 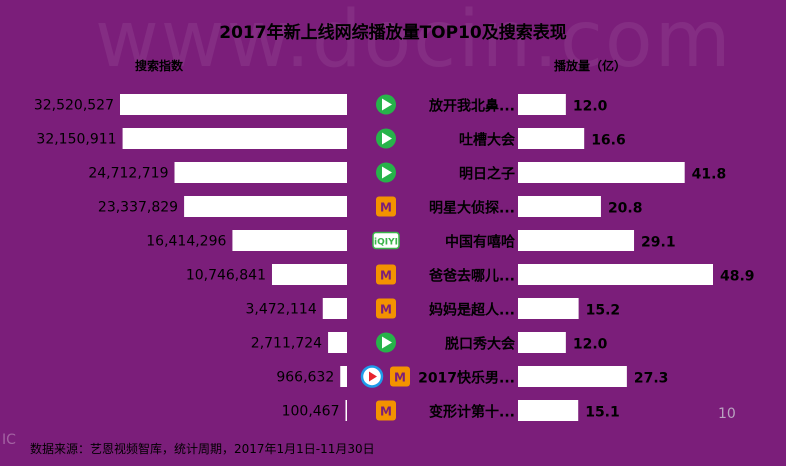 What do you see at coordinates (625, 209) in the screenshot?
I see `right-value-label: 20.8` at bounding box center [625, 209].